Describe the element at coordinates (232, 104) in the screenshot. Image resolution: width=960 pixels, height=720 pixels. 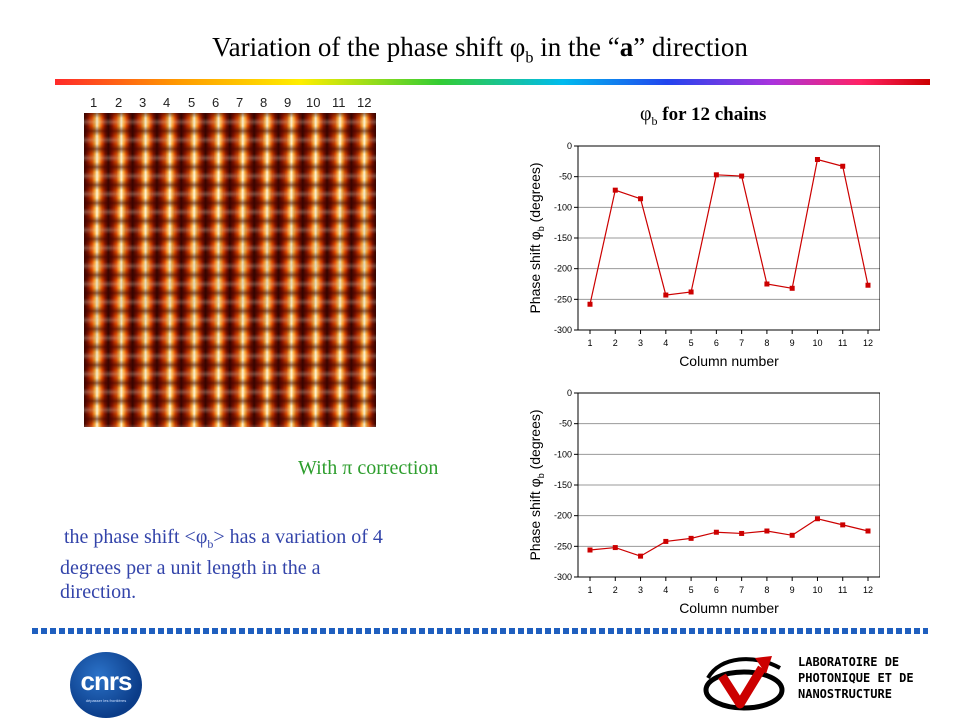
I see `chain-number-labels: 1 2 3 4 5 6 7 8 9 10 11 12` at that location.